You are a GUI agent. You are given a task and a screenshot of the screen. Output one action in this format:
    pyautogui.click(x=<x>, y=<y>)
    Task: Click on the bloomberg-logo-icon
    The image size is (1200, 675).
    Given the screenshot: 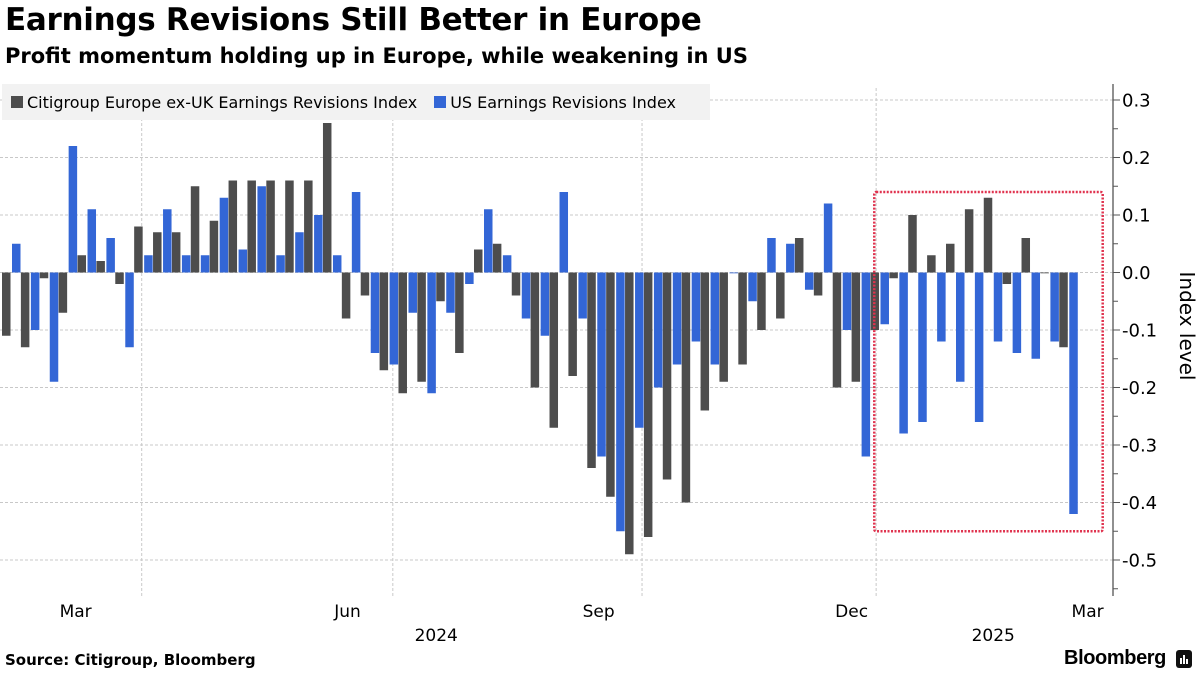 What is the action you would take?
    pyautogui.click(x=1184, y=659)
    